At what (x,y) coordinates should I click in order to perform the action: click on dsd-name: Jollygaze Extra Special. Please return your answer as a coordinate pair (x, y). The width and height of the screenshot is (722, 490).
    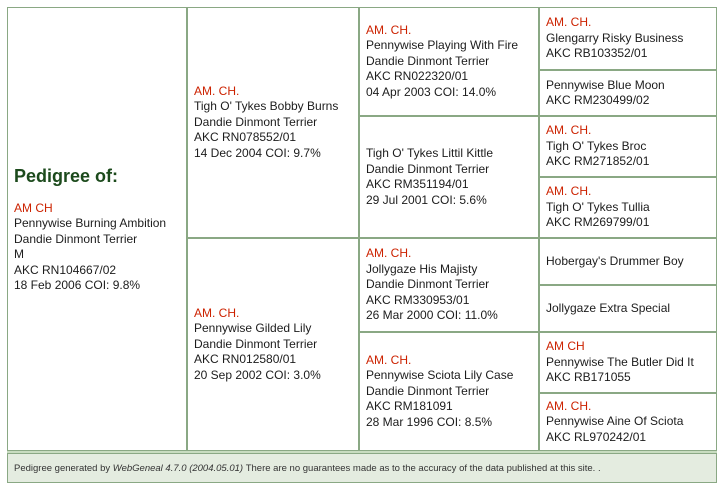
    Looking at the image, I should click on (608, 307).